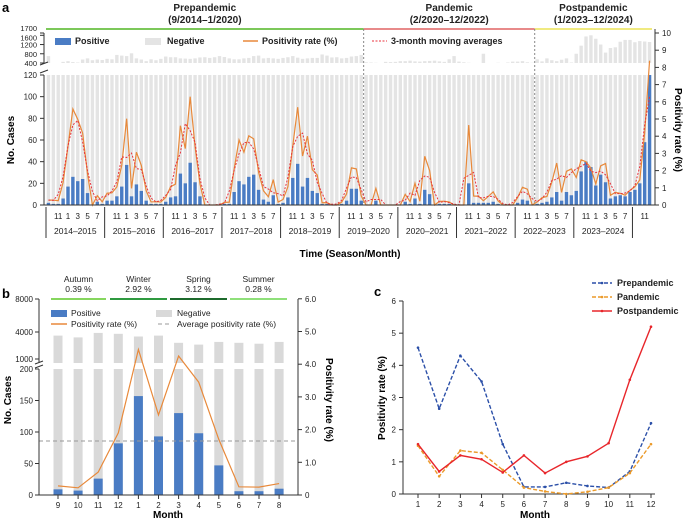  I want to click on series-line-postpandemic, so click(534, 400).